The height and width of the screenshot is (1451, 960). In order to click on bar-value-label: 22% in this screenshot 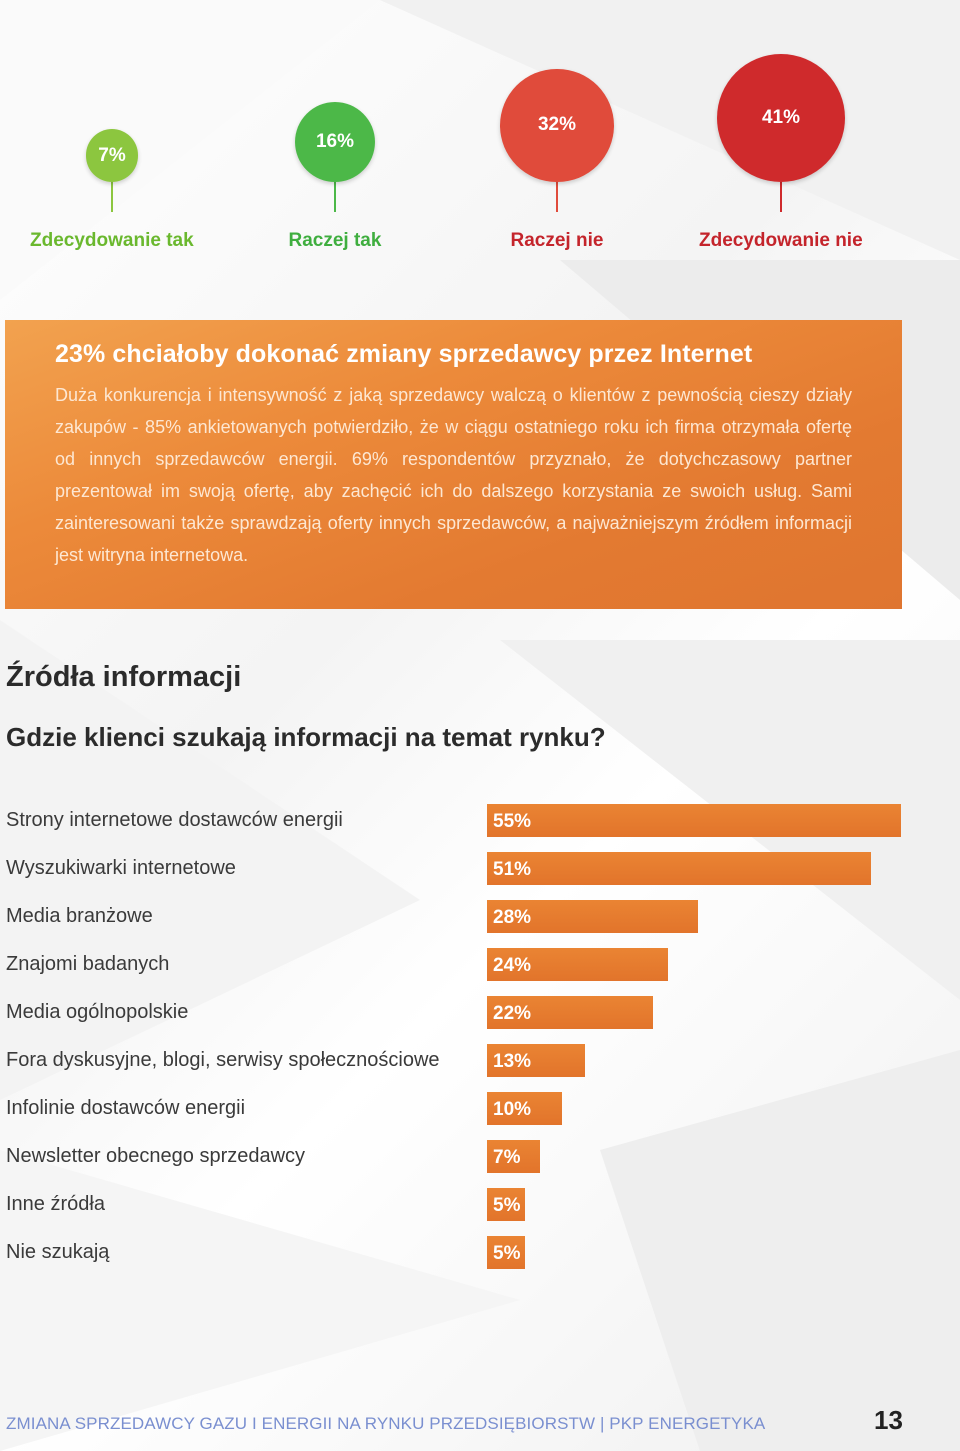, I will do `click(512, 1013)`.